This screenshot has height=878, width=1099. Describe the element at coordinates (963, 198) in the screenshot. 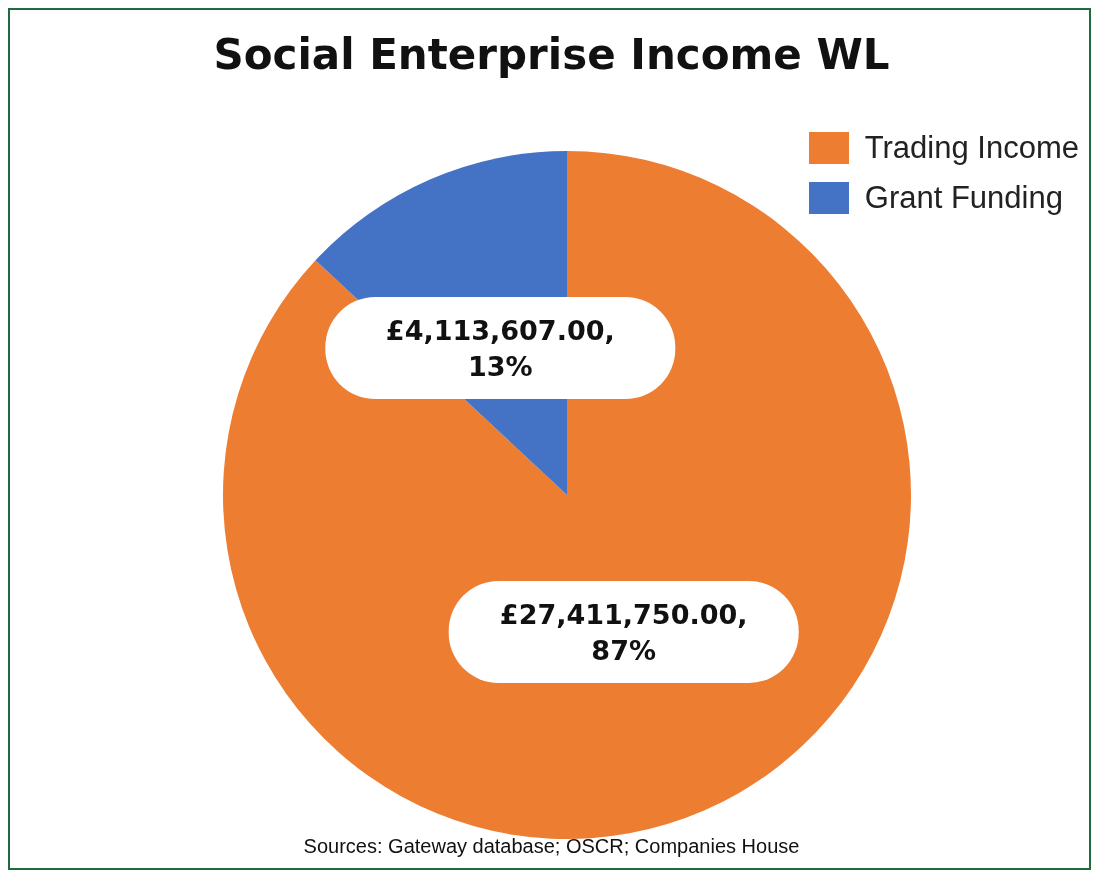

I see `legend-label: Grant Funding` at that location.